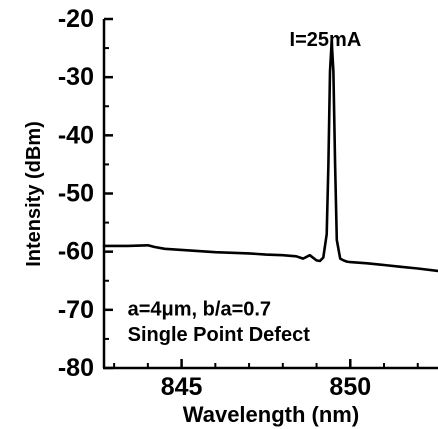  Describe the element at coordinates (76, 252) in the screenshot. I see `y-tick-label: -60` at that location.